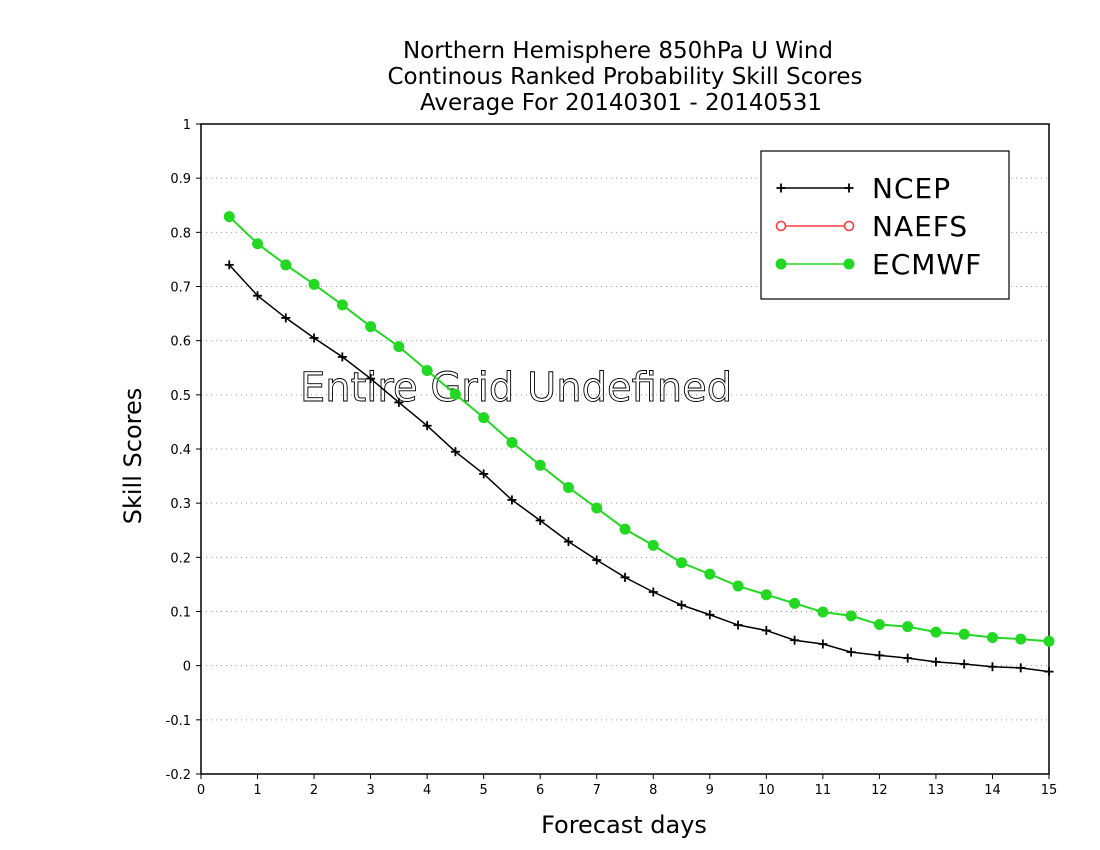 The height and width of the screenshot is (850, 1100). What do you see at coordinates (180, 613) in the screenshot?
I see `y-tick-label-3: 0.1` at bounding box center [180, 613].